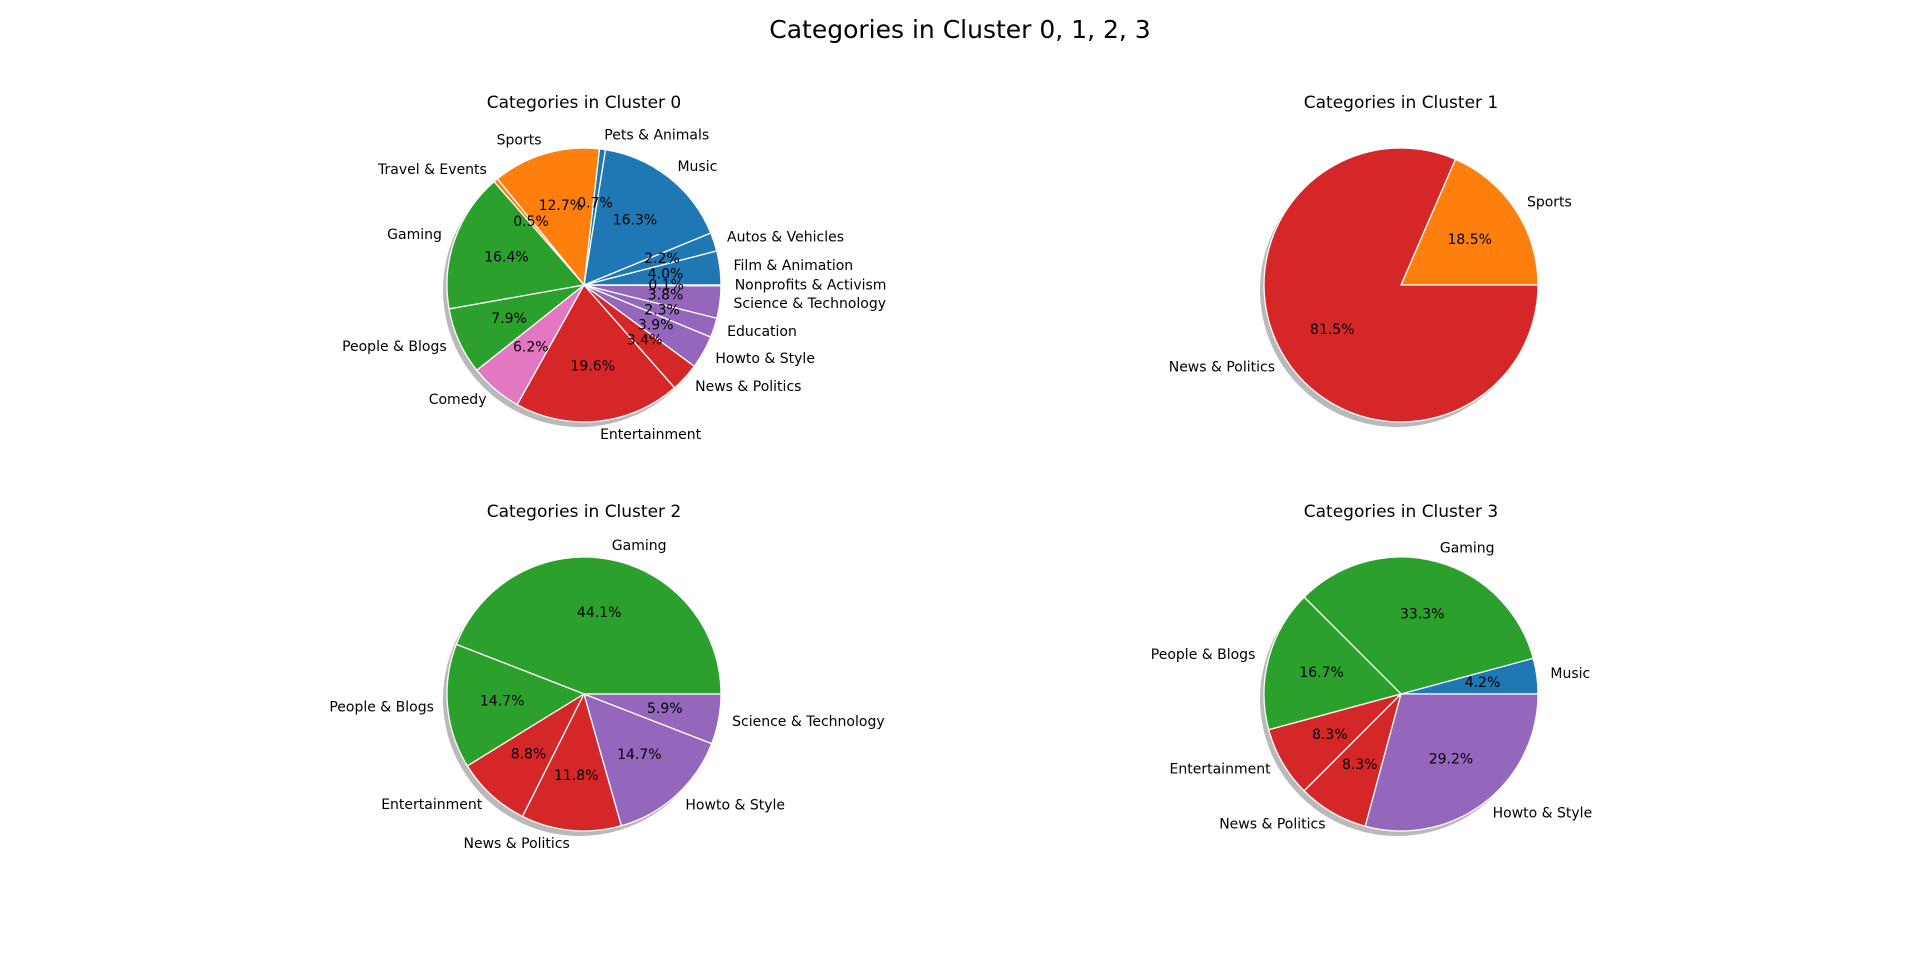 Image resolution: width=1920 pixels, height=966 pixels. I want to click on slice-category-label: Travel & Events, so click(432, 170).